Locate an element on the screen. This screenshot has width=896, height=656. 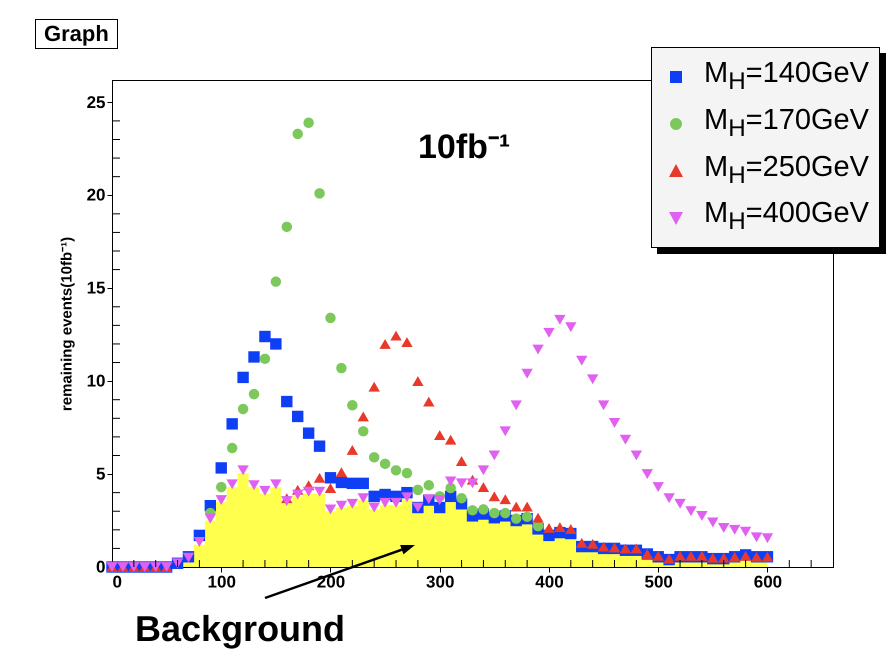
y-tick-label: 10 is located at coordinates (96, 381).